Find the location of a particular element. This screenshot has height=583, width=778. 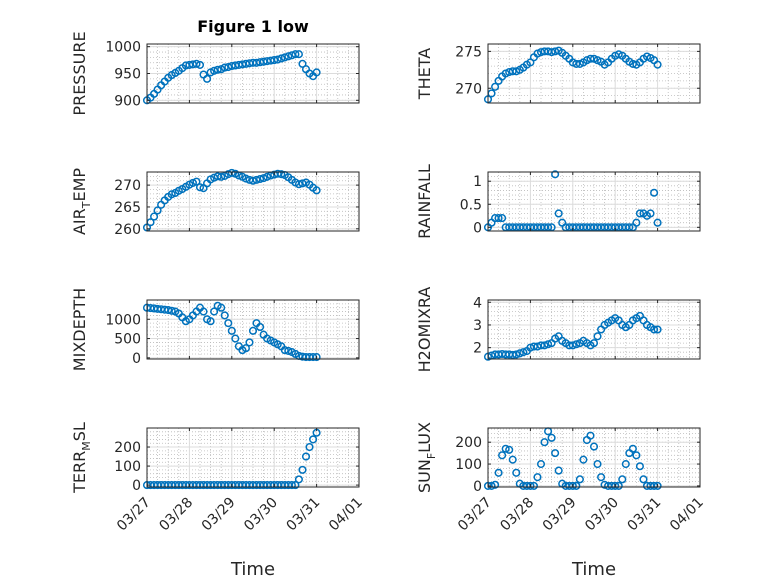

x-tick-label: 03/27 is located at coordinates (134, 515).